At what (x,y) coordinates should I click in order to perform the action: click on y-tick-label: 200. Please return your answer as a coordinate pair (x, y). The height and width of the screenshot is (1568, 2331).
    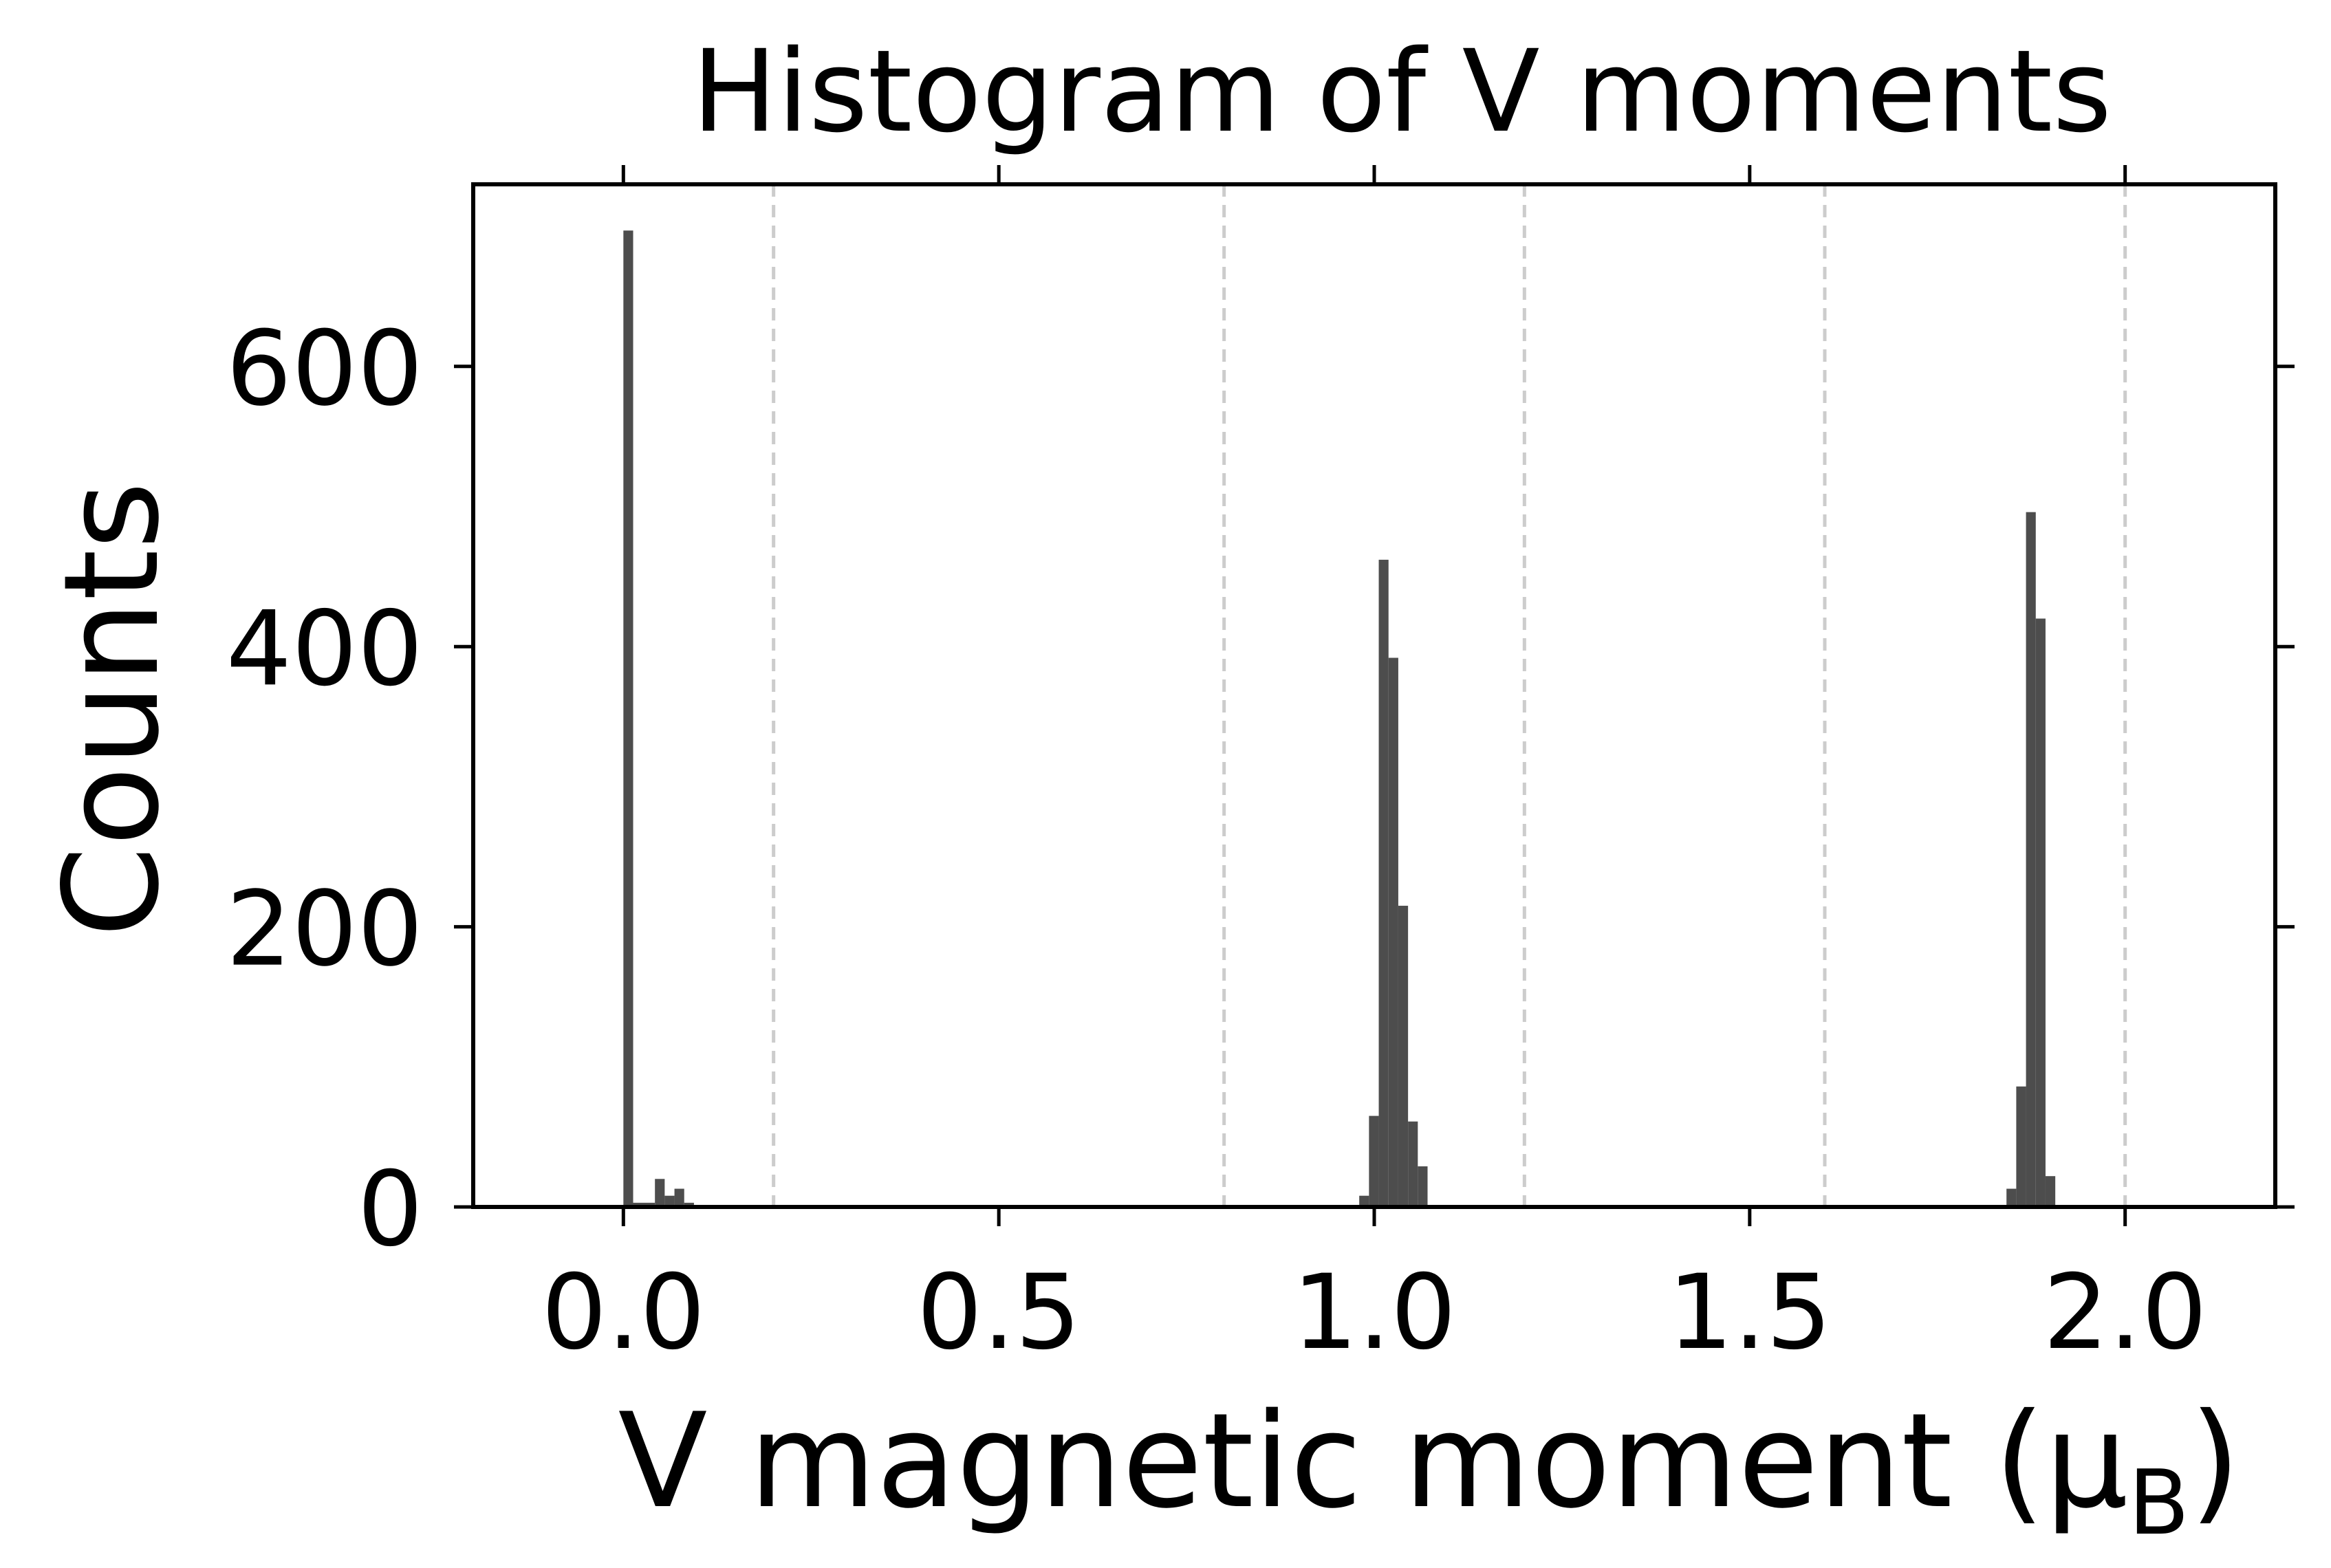
    Looking at the image, I should click on (324, 930).